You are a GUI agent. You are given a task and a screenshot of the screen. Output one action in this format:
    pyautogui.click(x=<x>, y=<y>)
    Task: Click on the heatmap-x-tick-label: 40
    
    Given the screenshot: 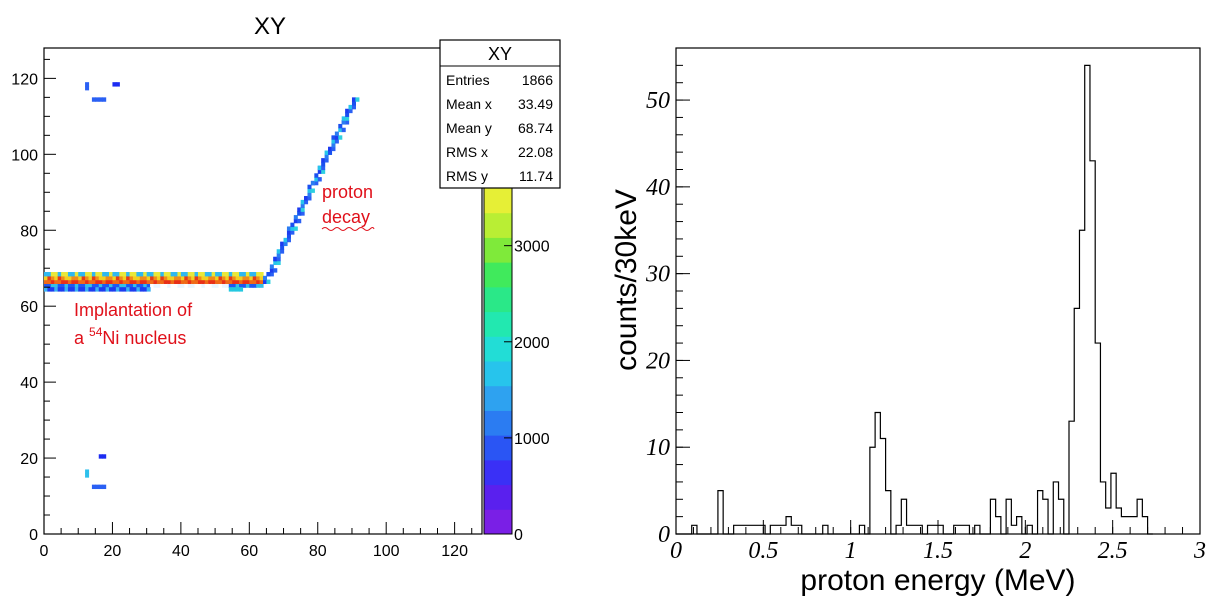 What is the action you would take?
    pyautogui.click(x=181, y=551)
    